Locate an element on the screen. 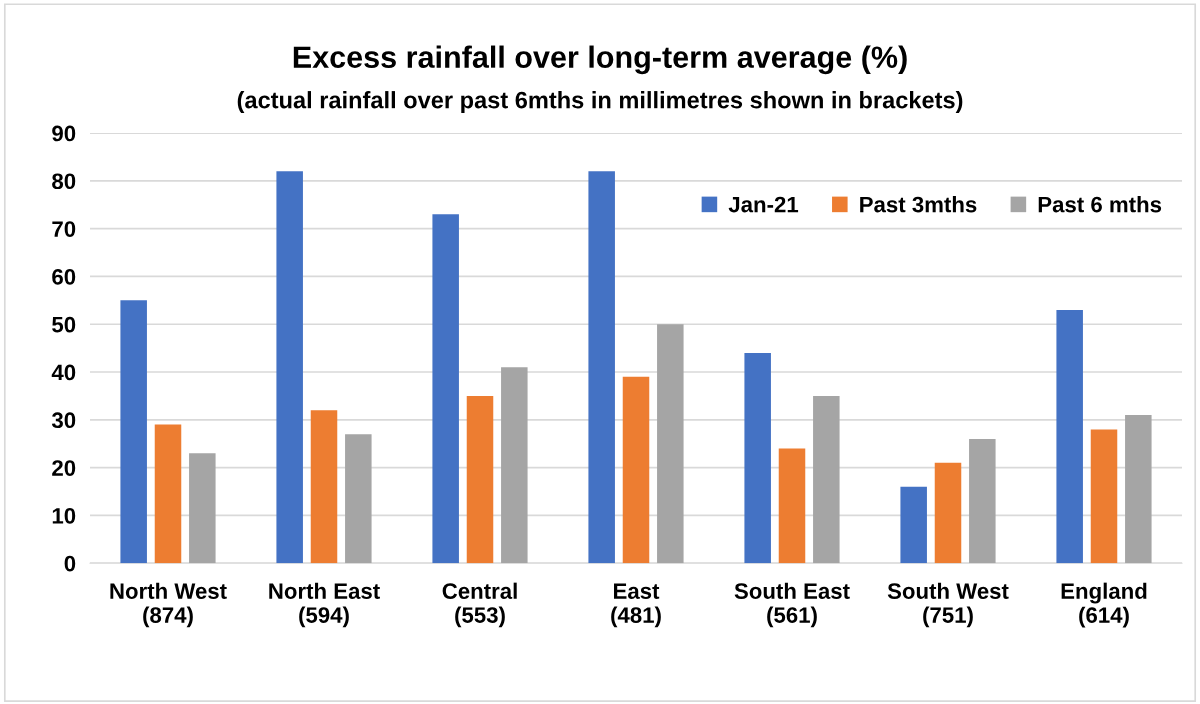 This screenshot has height=704, width=1200. legend-label: Past 3mths is located at coordinates (918, 204).